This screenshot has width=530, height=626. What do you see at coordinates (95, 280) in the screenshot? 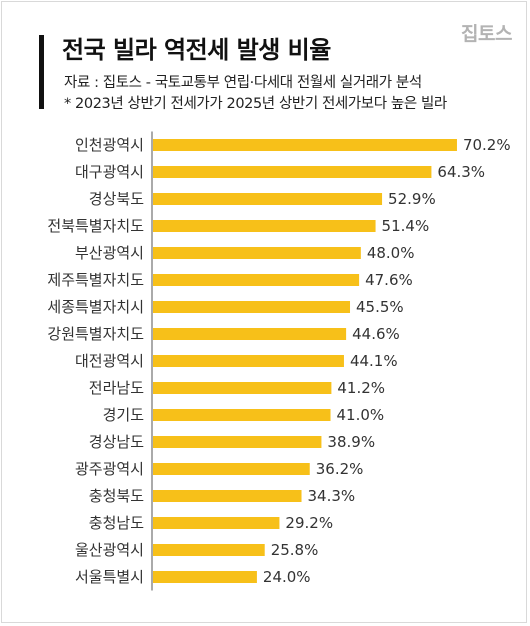
I see `category-label: 제주특별자치도` at bounding box center [95, 280].